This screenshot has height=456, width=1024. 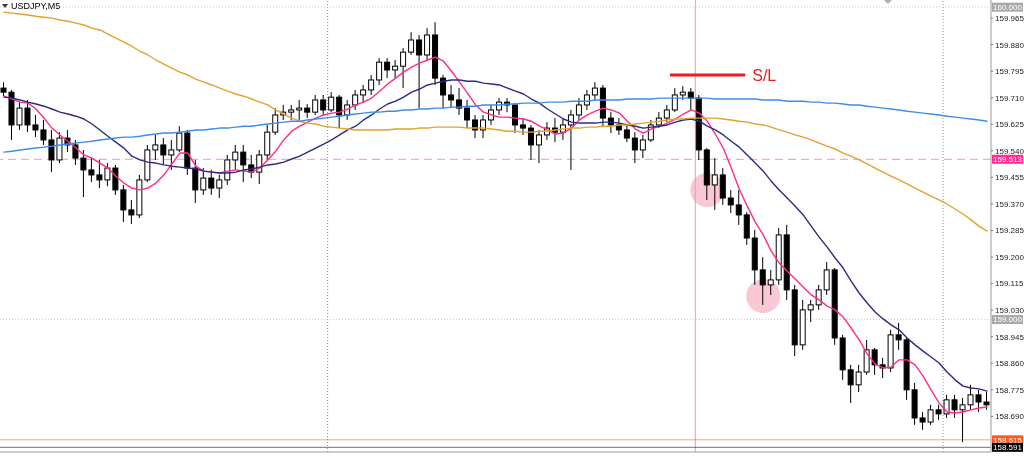 I want to click on y-tick-label: 159.880, so click(x=1009, y=45).